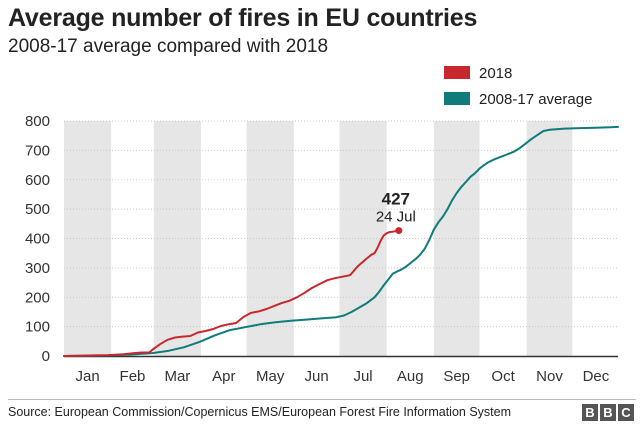 Image resolution: width=640 pixels, height=426 pixels. I want to click on footer-divider, so click(322, 399).